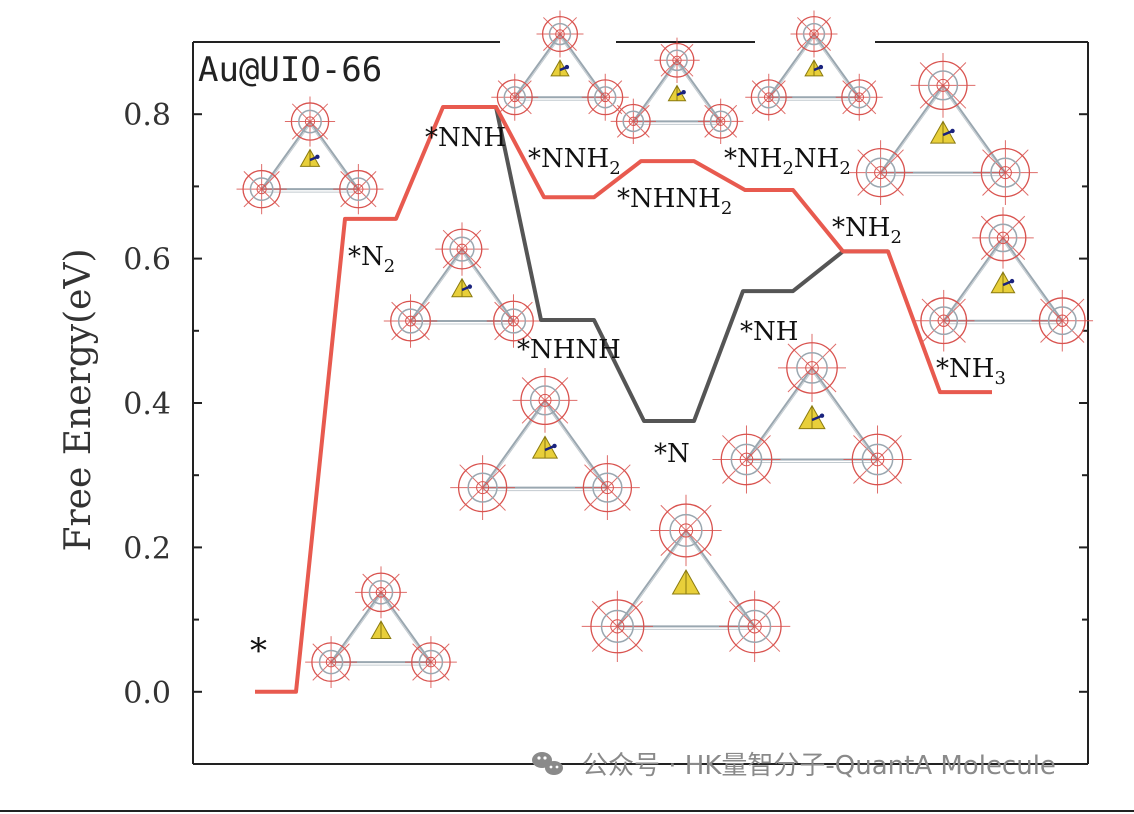  I want to click on state-label: *NH3, so click(971, 371).